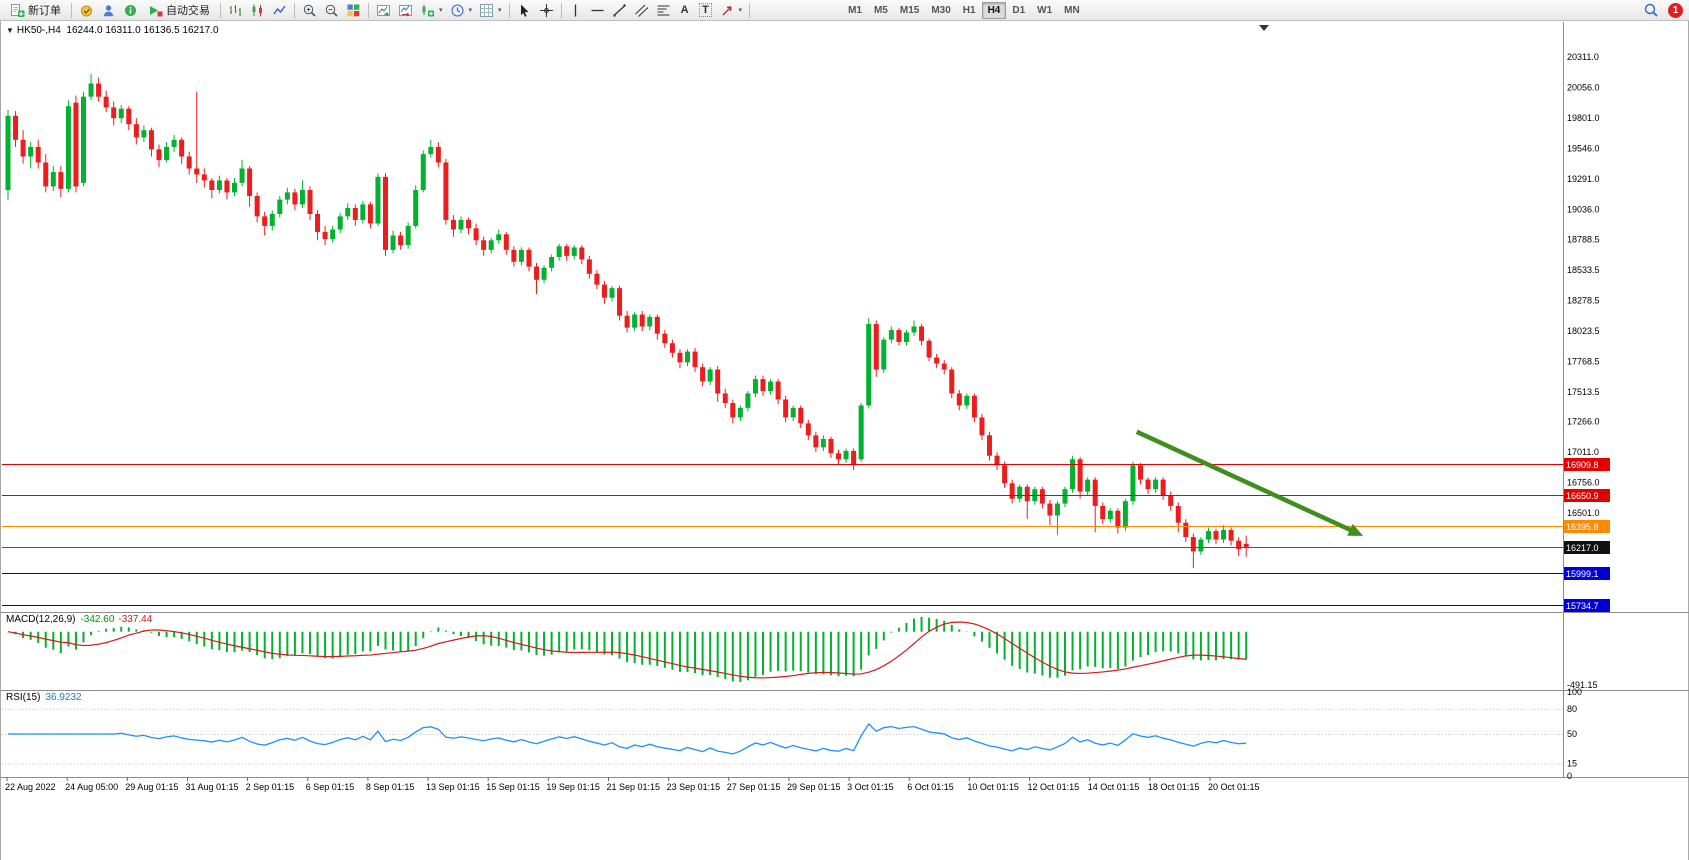  What do you see at coordinates (1651, 10) in the screenshot?
I see `search-button` at bounding box center [1651, 10].